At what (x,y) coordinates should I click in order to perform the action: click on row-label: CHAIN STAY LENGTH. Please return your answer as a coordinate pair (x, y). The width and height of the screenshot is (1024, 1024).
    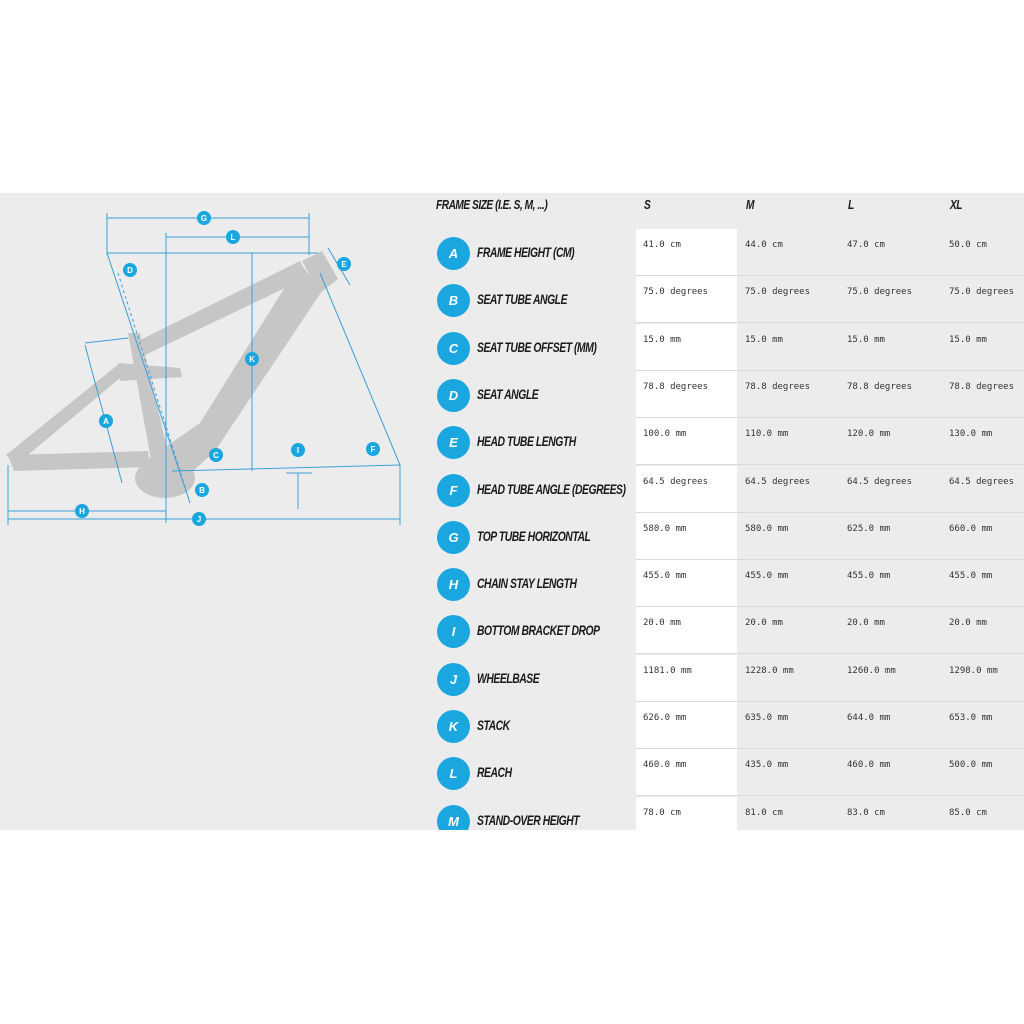
    Looking at the image, I should click on (527, 583).